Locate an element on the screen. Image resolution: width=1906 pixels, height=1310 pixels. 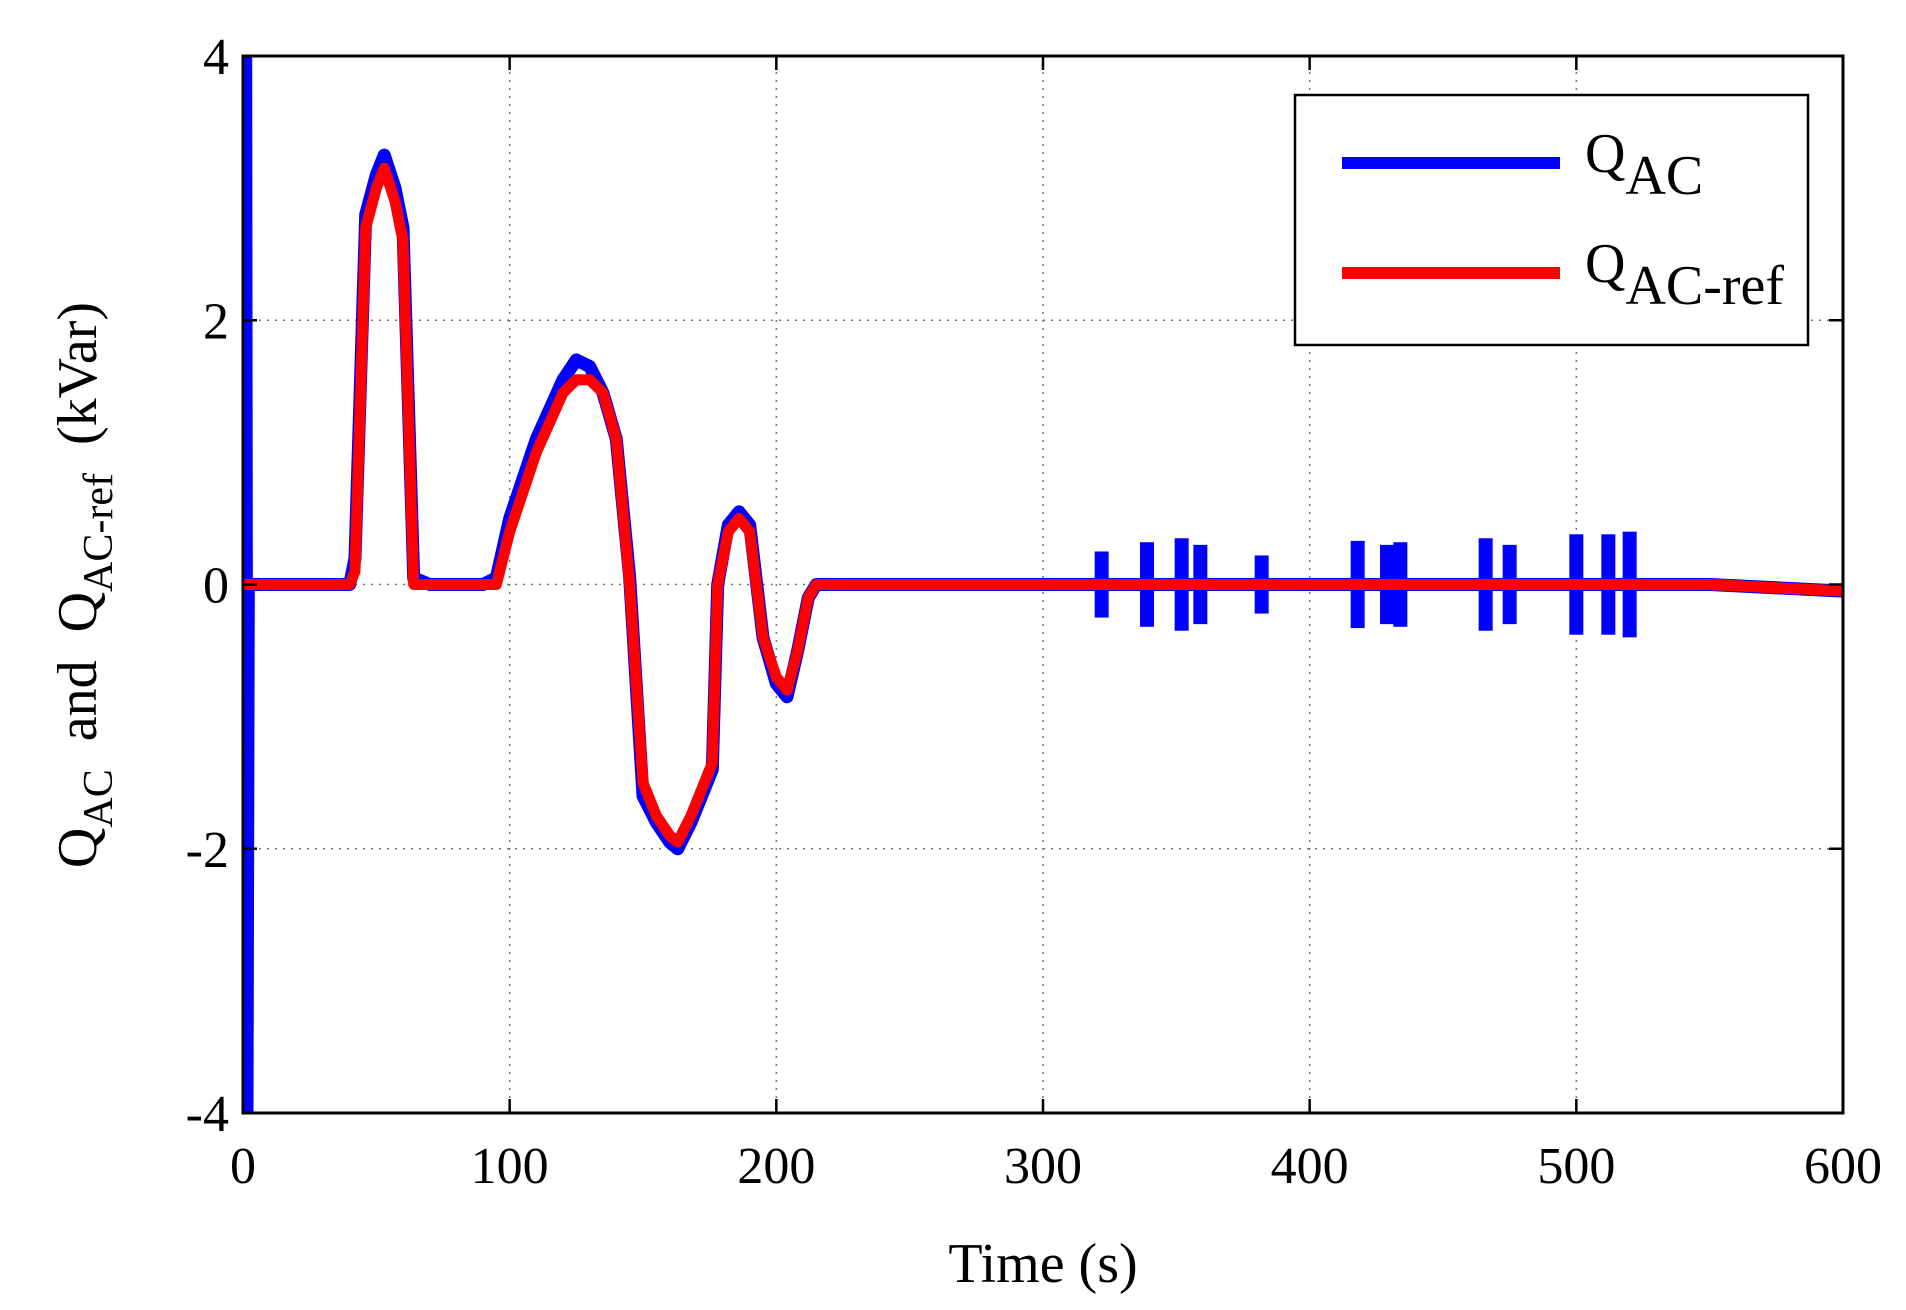
y-axis-title: QAC and QAC-ref (kVar) is located at coordinates (84, 585).